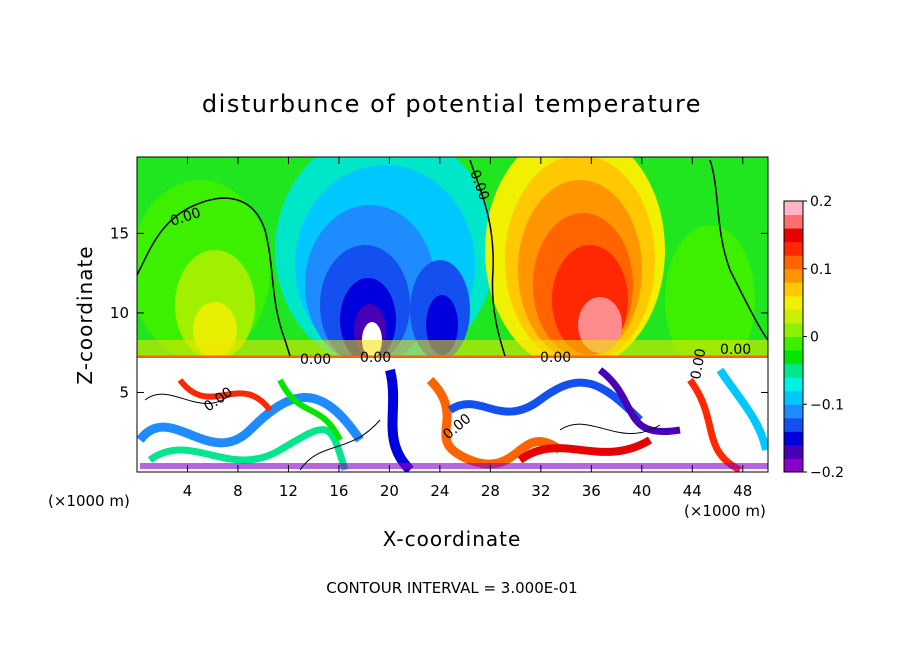 Image resolution: width=904 pixels, height=658 pixels. Describe the element at coordinates (821, 270) in the screenshot. I see `colorbar-tick-label: 0.1` at that location.